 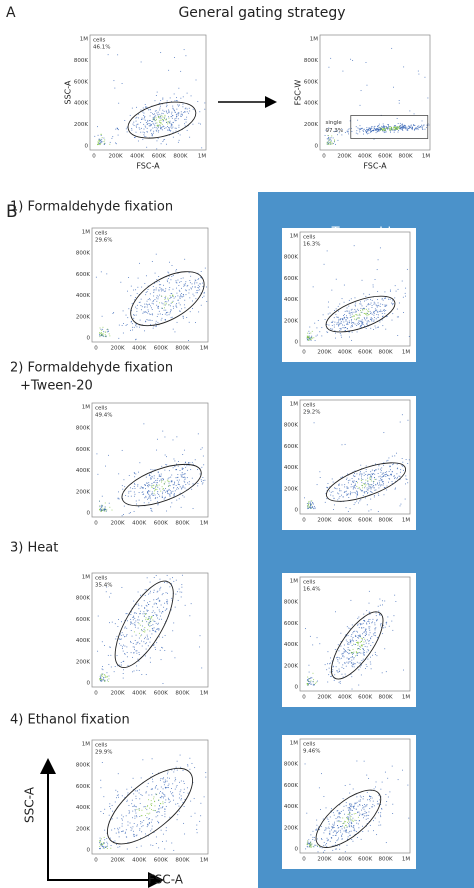 I want to click on y-tick-label: 800K, so click(x=311, y=61).